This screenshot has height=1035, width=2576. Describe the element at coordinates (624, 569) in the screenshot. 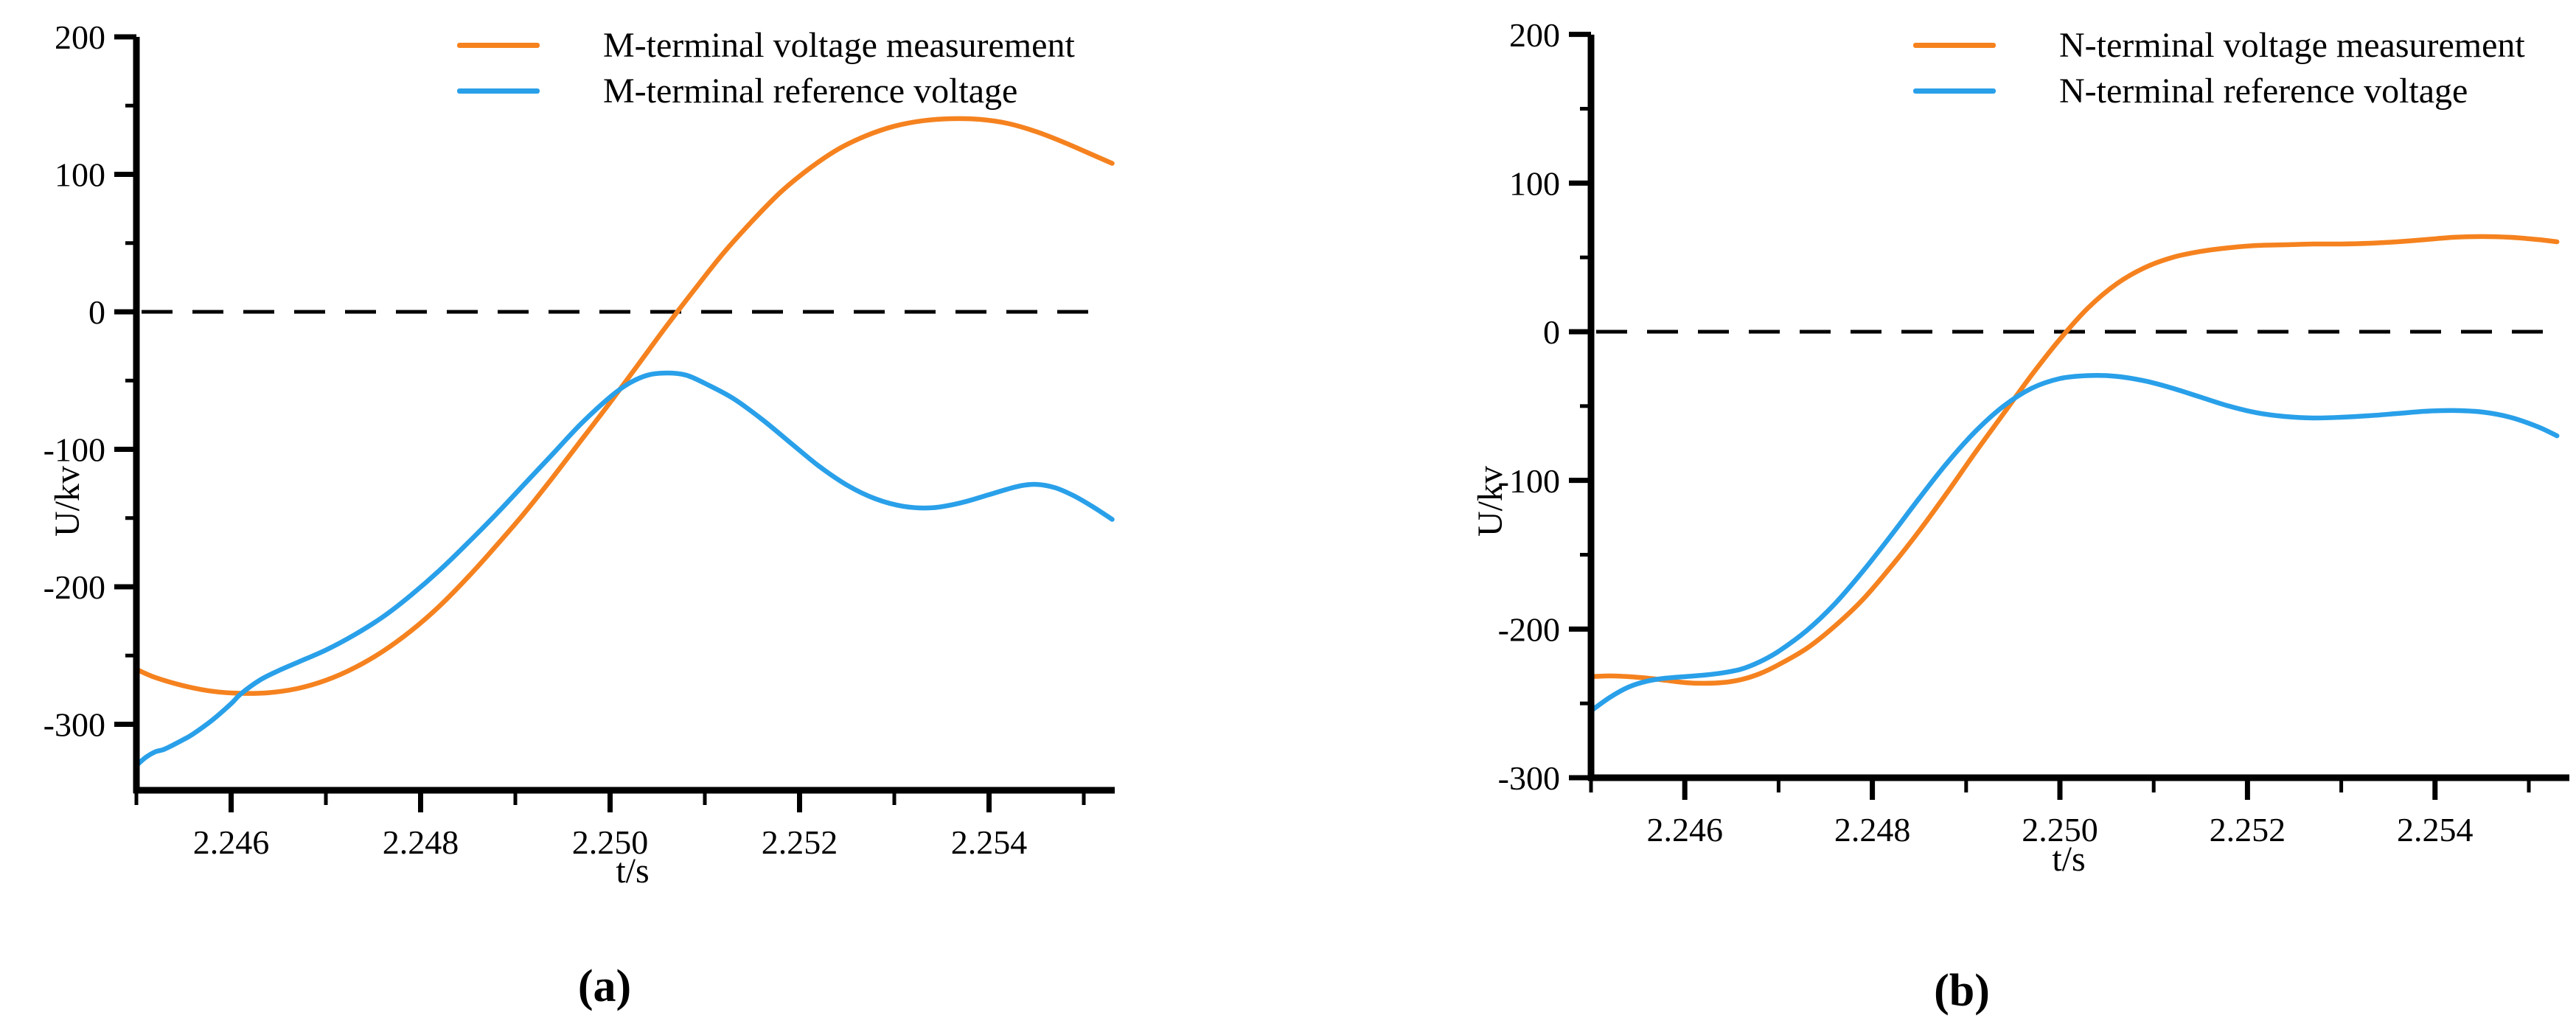

I see `series-reference-a` at that location.